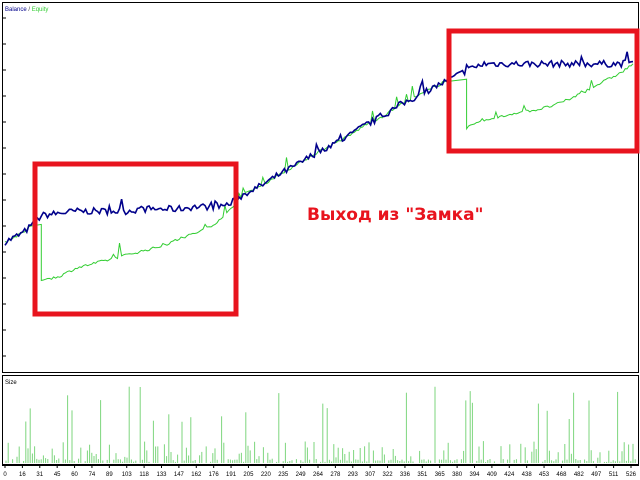  I want to click on x-tick-label: 380, so click(457, 475).